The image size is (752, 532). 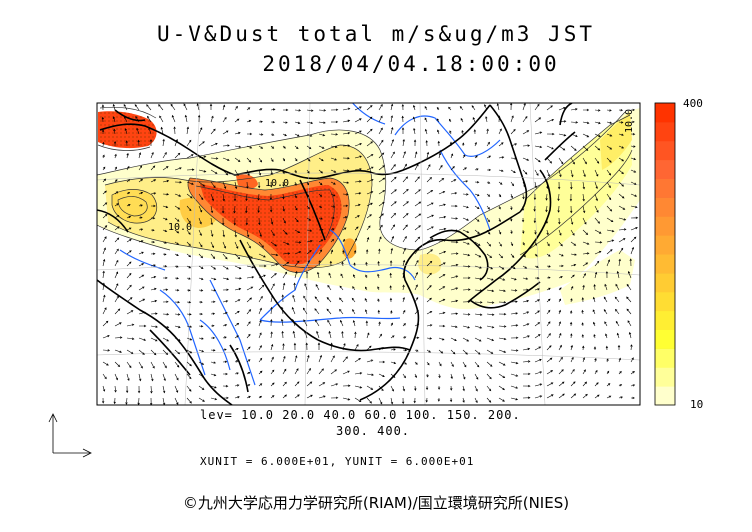 What do you see at coordinates (665, 320) in the screenshot?
I see `colorbar-band` at bounding box center [665, 320].